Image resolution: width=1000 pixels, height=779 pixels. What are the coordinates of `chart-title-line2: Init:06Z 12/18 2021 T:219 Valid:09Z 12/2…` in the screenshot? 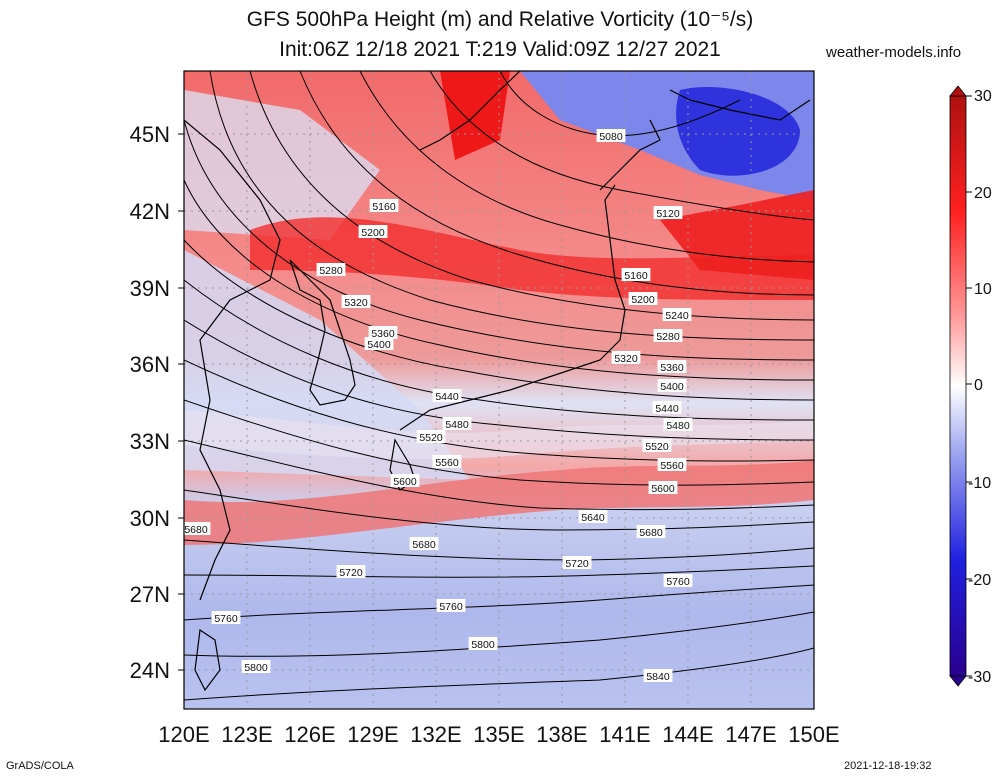 It's located at (500, 49).